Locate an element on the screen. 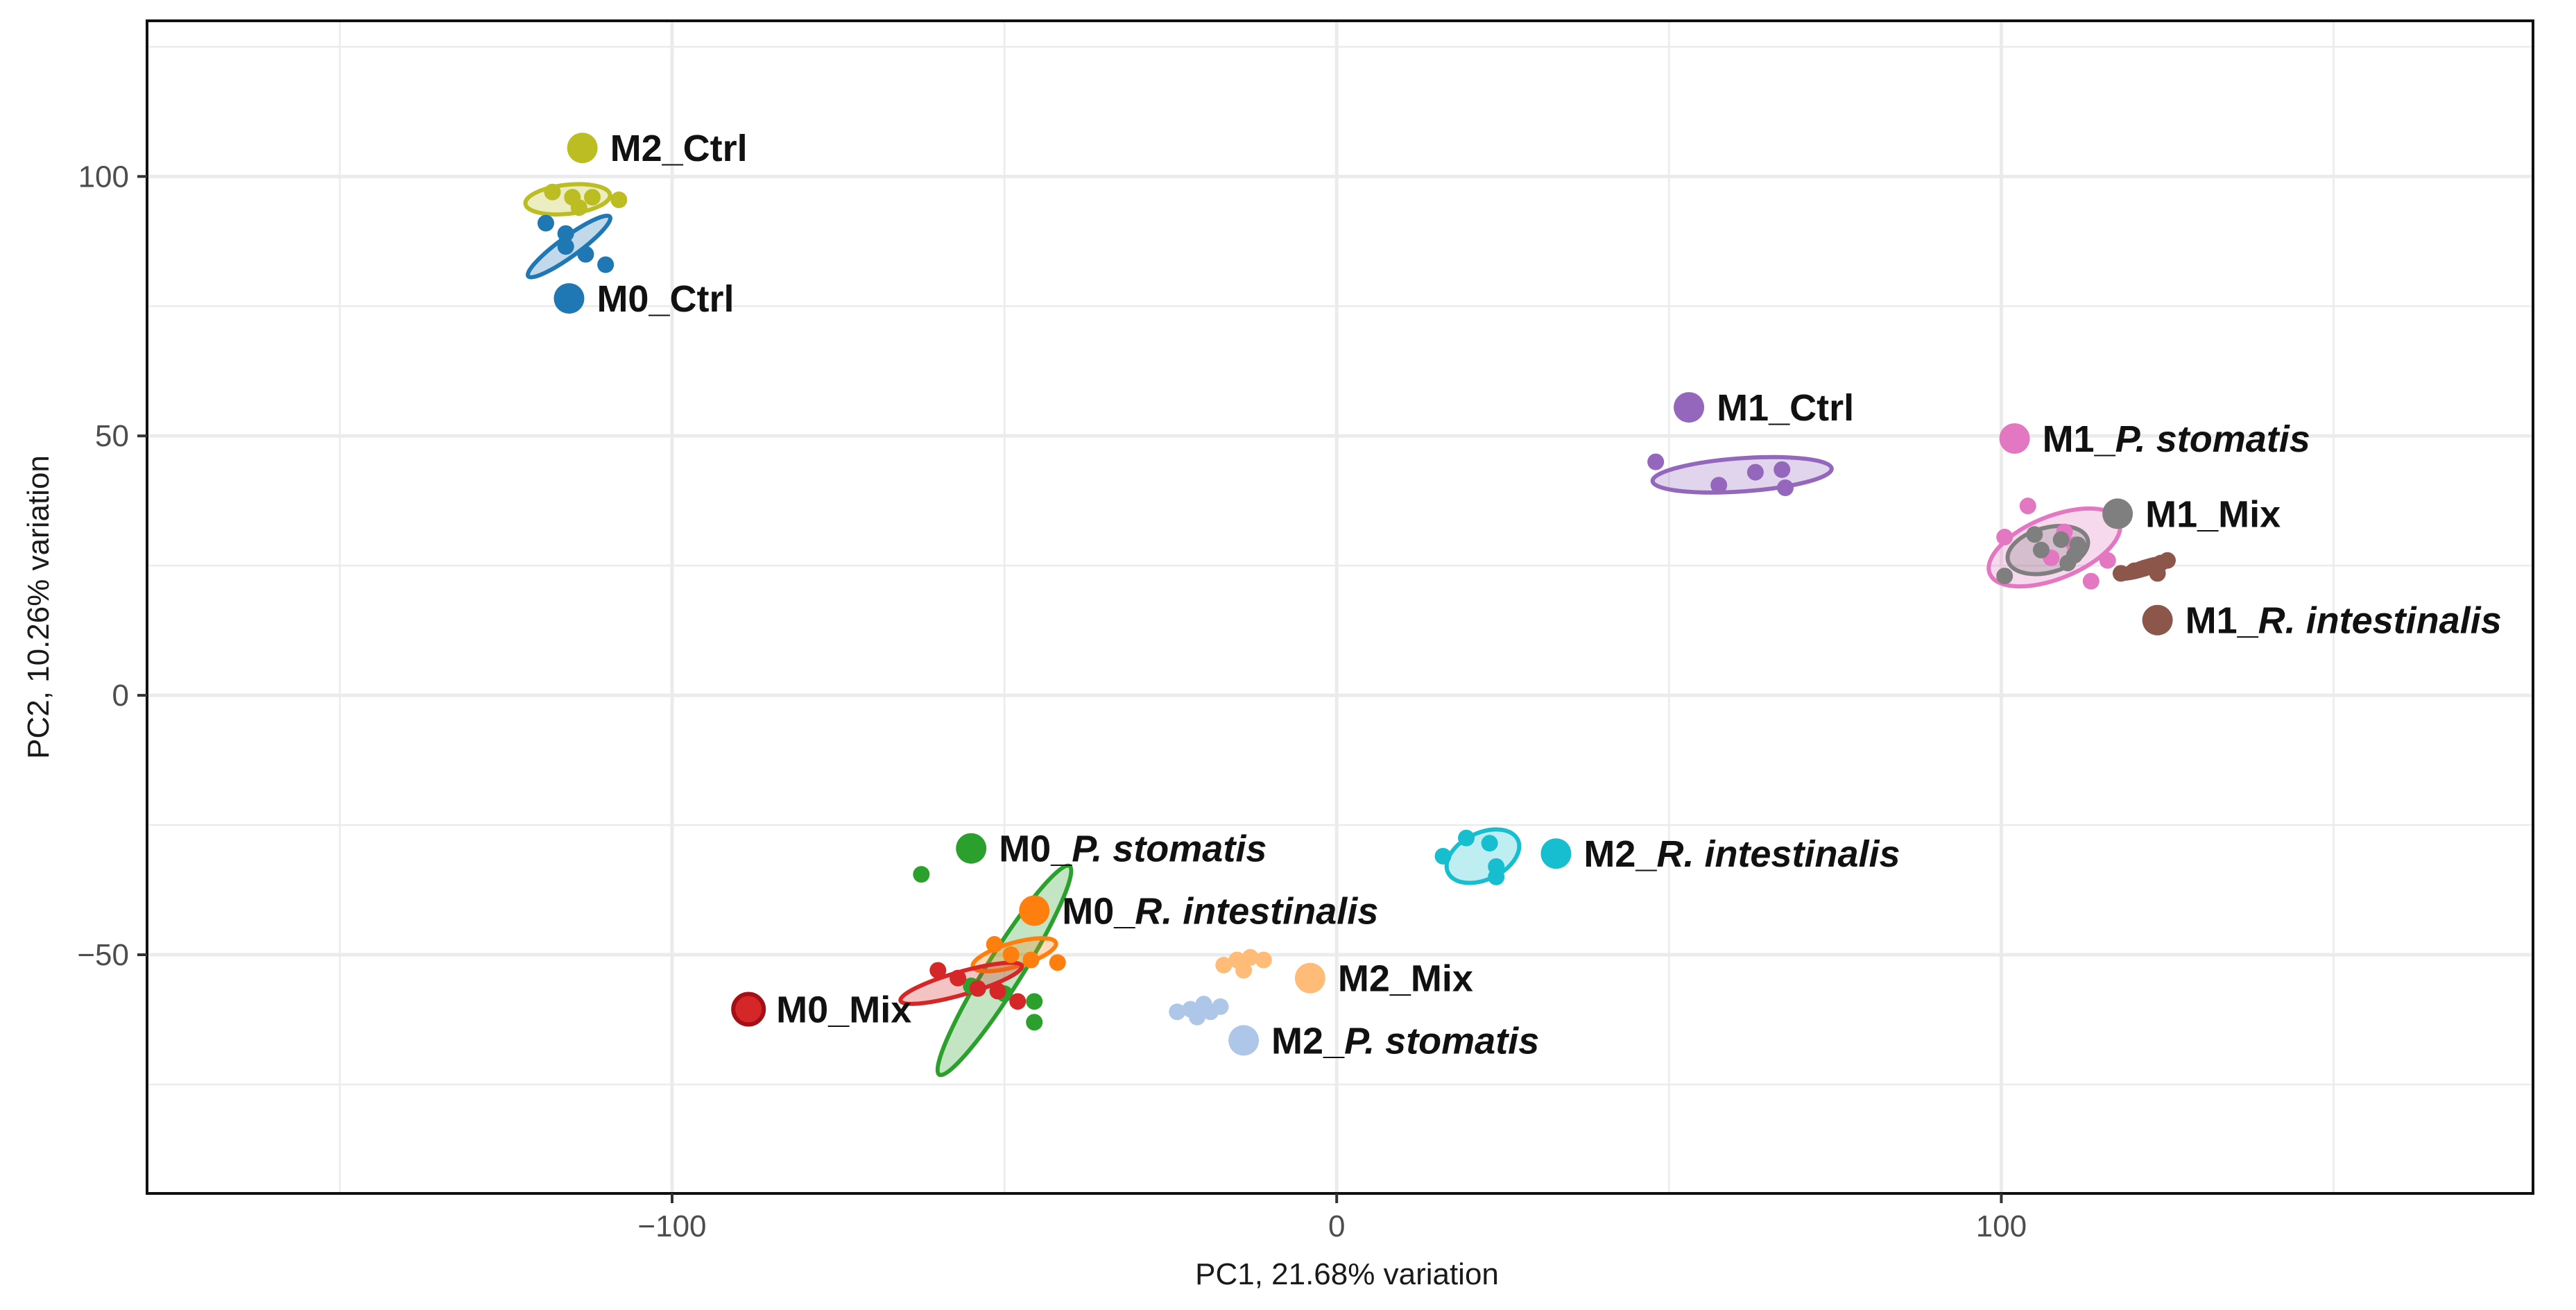  marker-m0-r-intestinalis is located at coordinates (1034, 910).